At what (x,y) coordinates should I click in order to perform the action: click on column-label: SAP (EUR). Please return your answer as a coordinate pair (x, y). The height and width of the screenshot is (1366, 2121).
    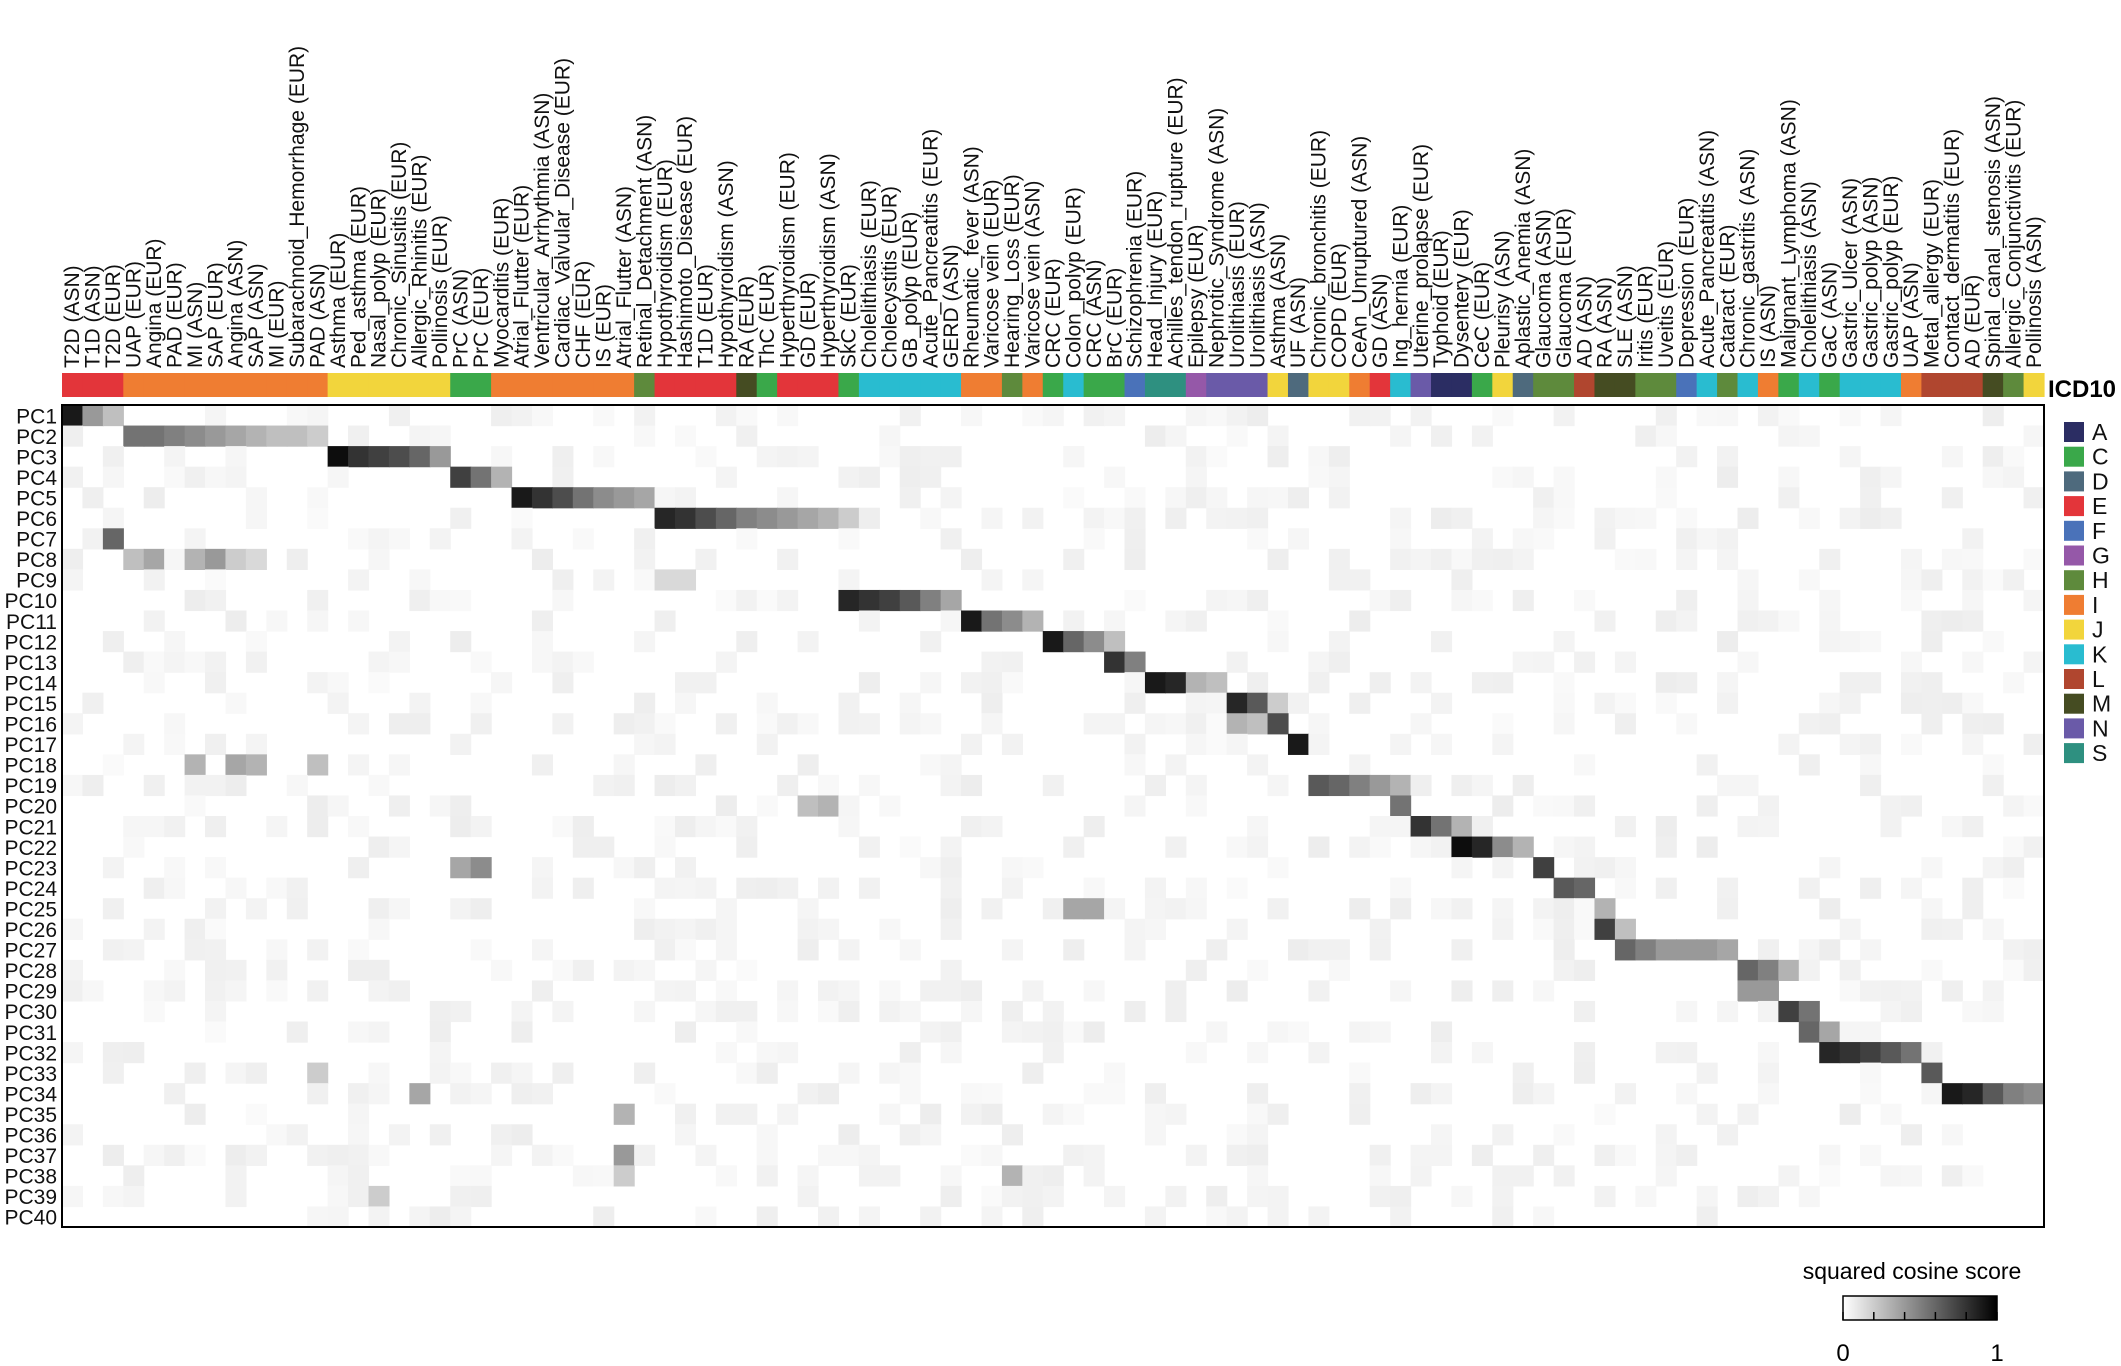
    Looking at the image, I should click on (215, 315).